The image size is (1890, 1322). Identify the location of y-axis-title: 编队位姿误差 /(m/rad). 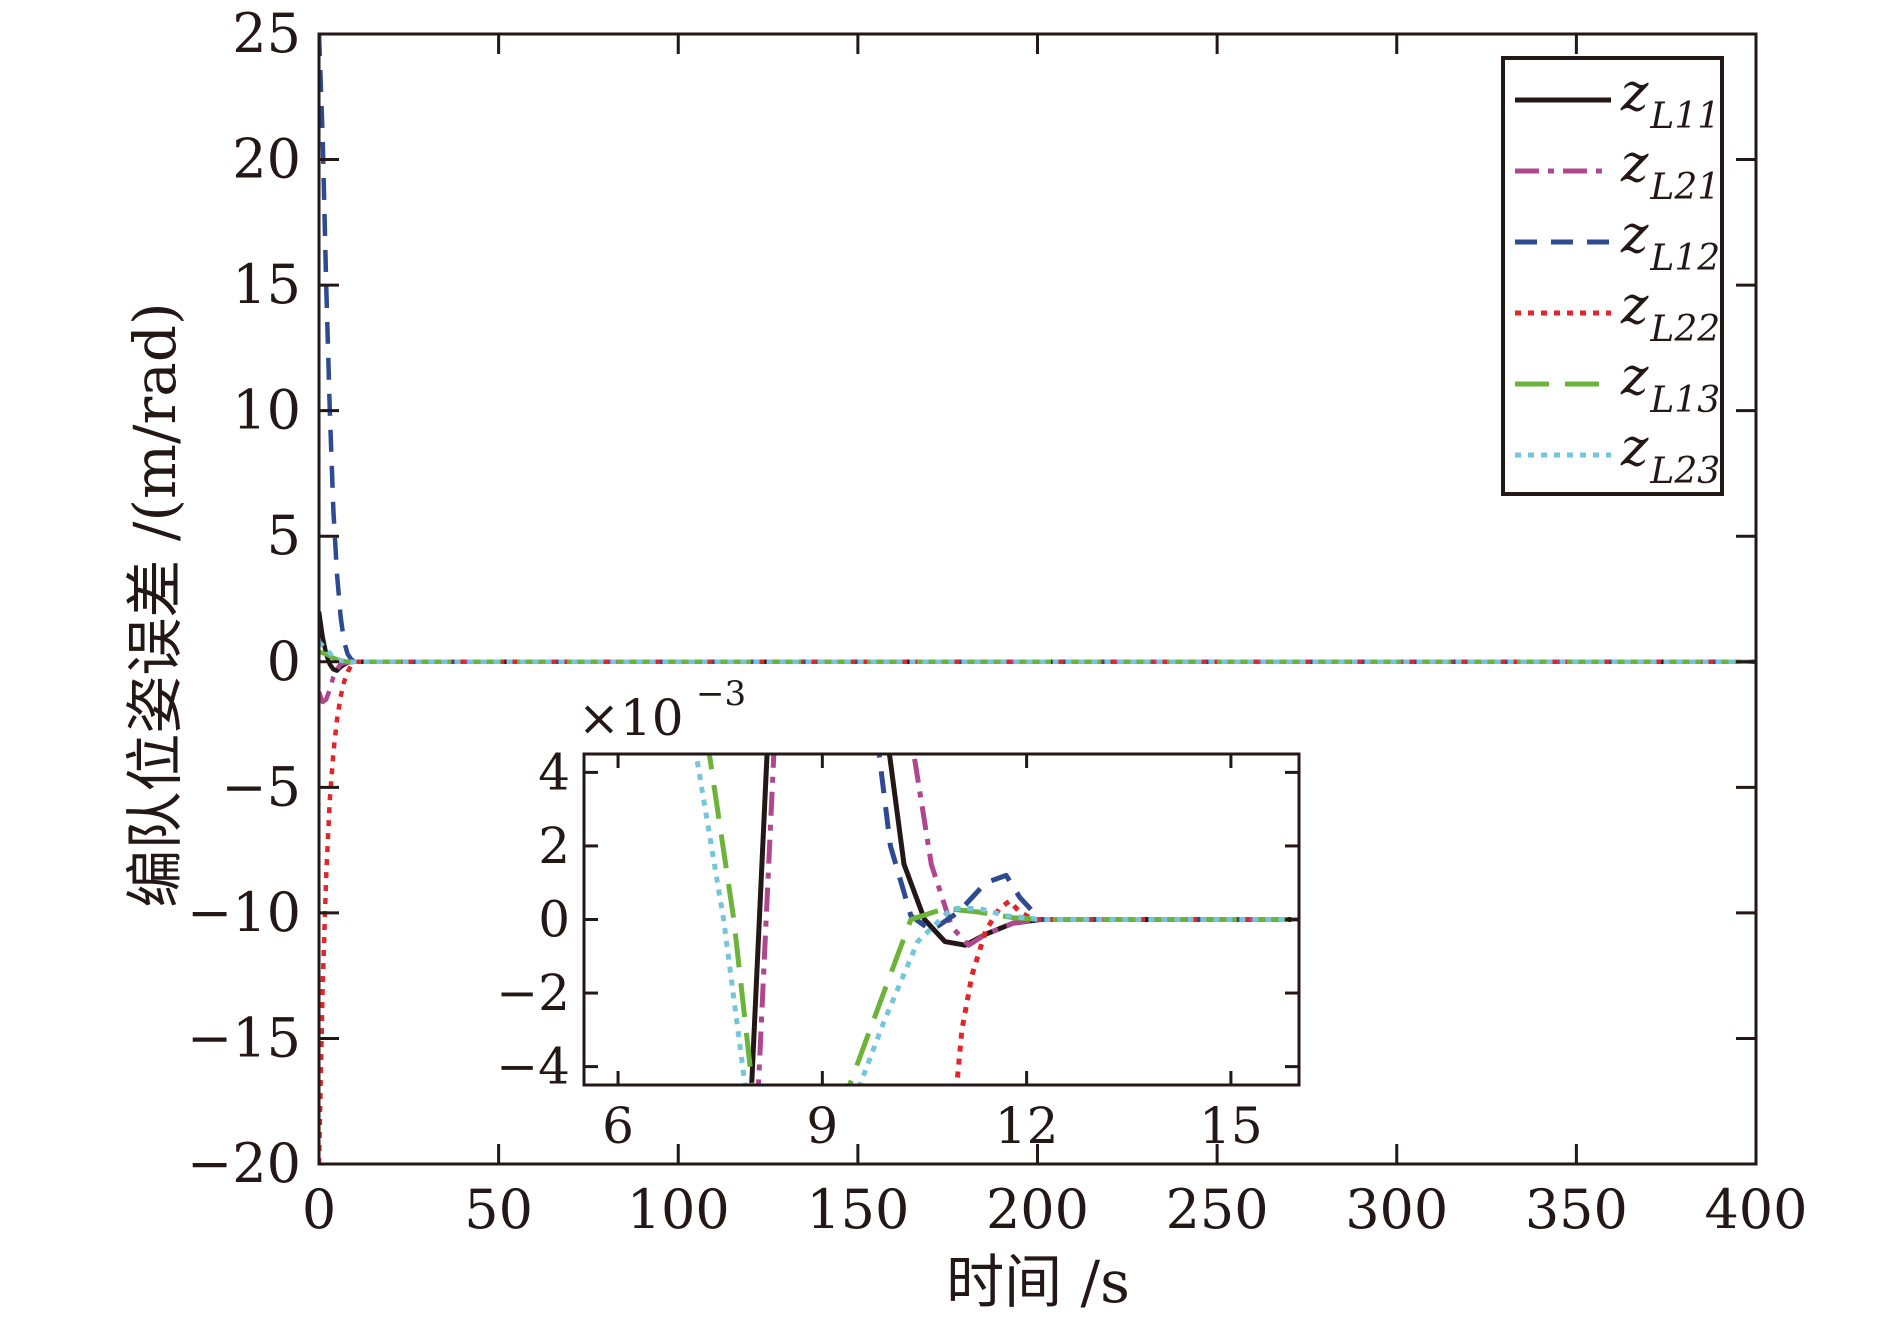
(155, 604).